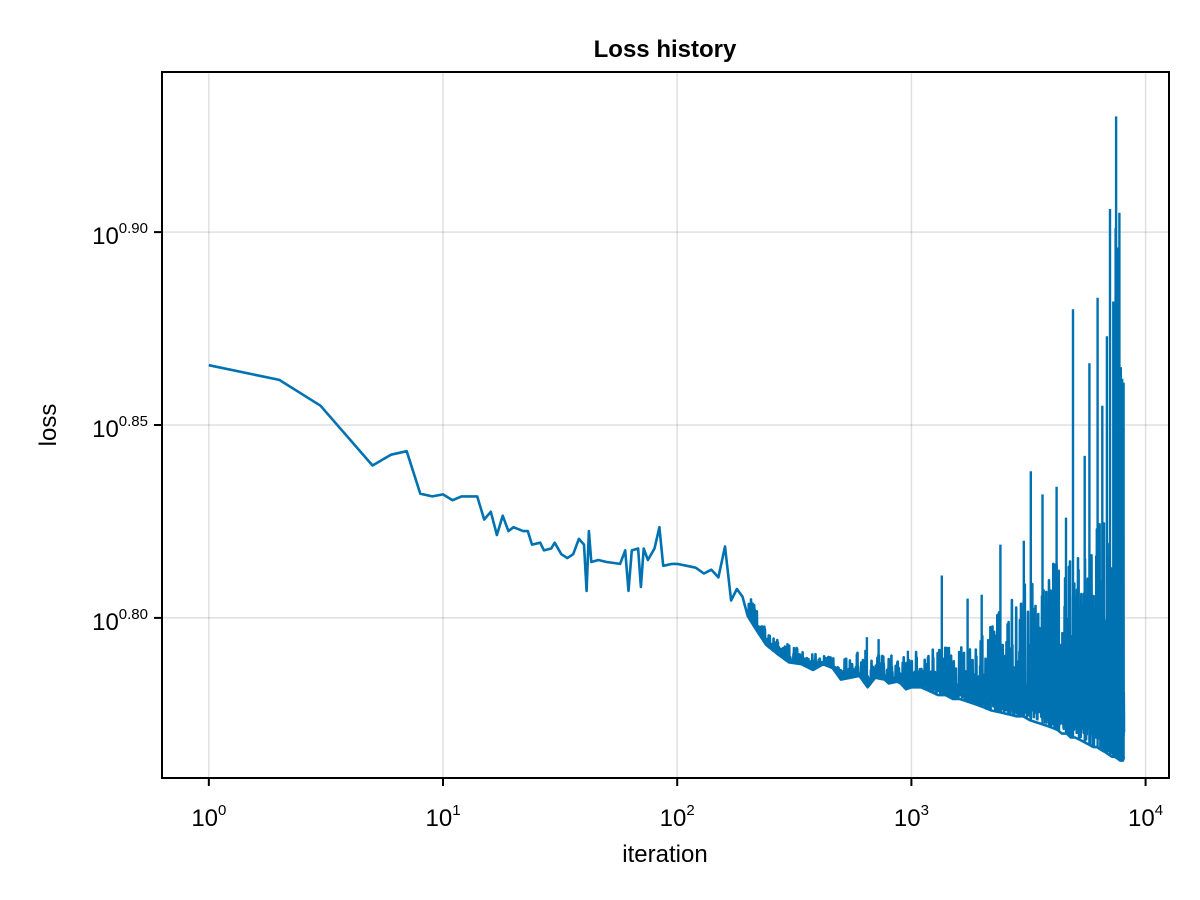 Image resolution: width=1200 pixels, height=900 pixels. What do you see at coordinates (456, 810) in the screenshot?
I see `x-tick-exponent: 1` at bounding box center [456, 810].